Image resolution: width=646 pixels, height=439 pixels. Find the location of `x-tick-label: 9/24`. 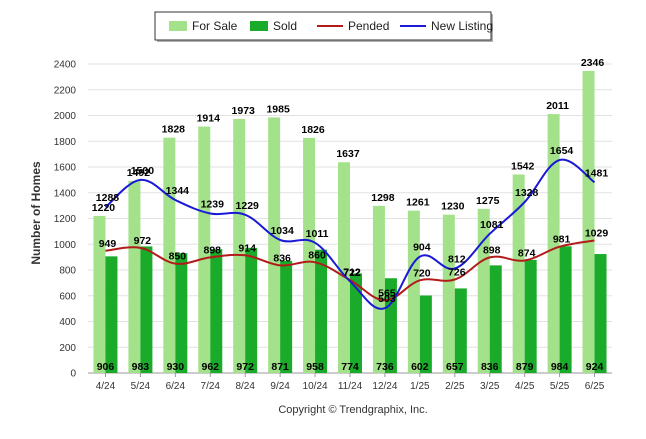

x-tick-label: 9/24 is located at coordinates (280, 386).